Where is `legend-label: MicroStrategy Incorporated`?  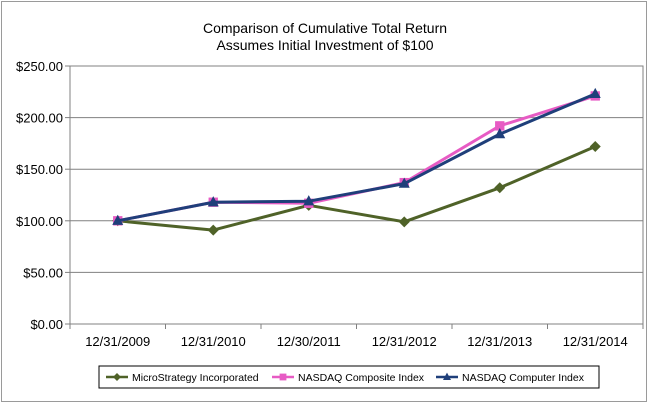
legend-label: MicroStrategy Incorporated is located at coordinates (195, 378).